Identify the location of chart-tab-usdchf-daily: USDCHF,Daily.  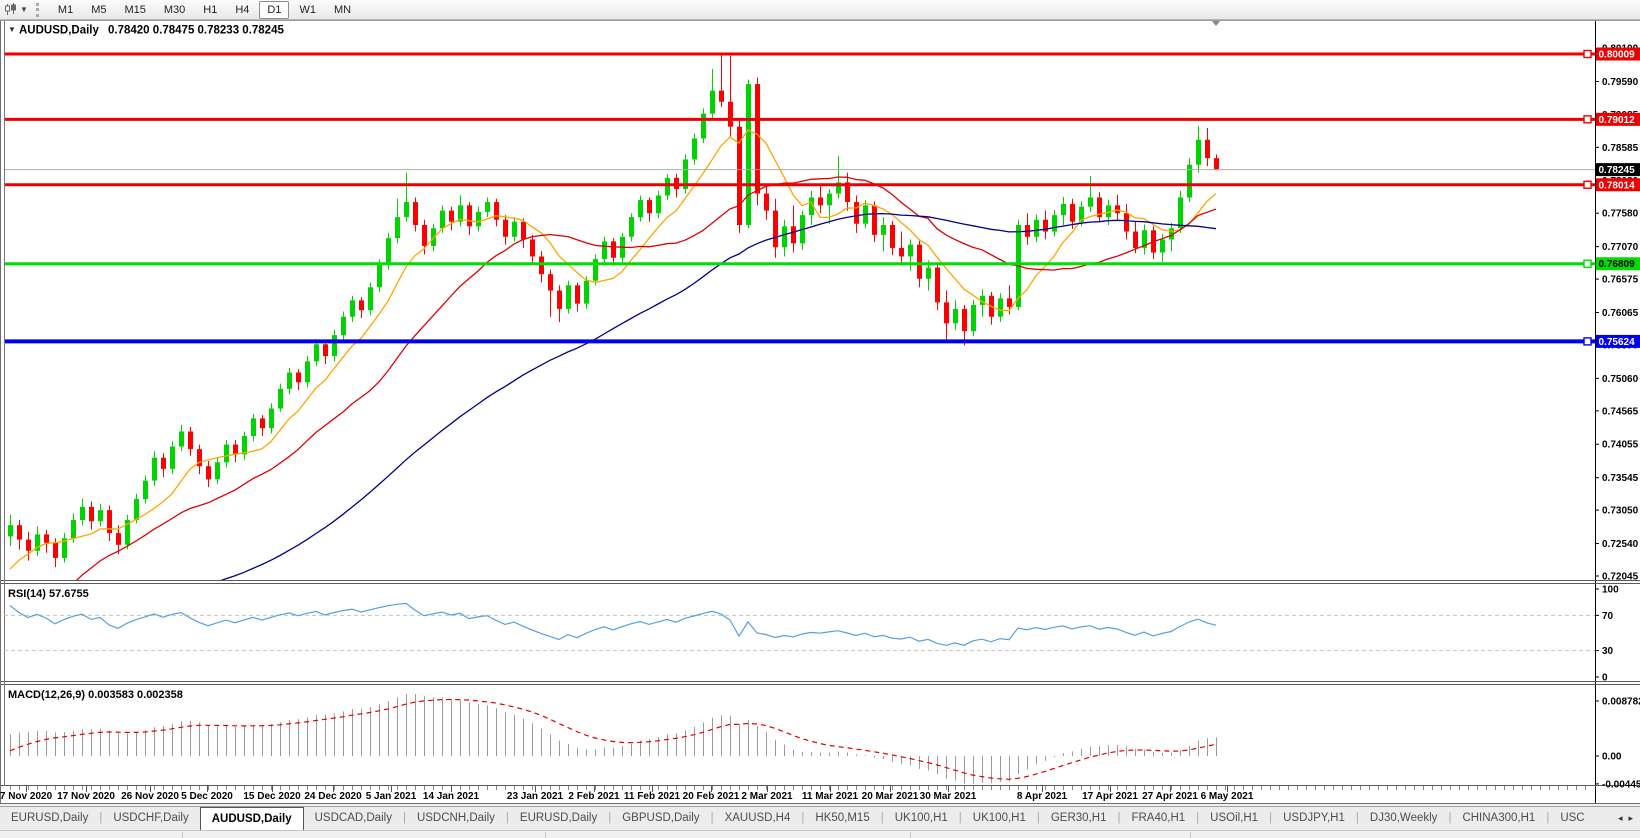
(151, 818).